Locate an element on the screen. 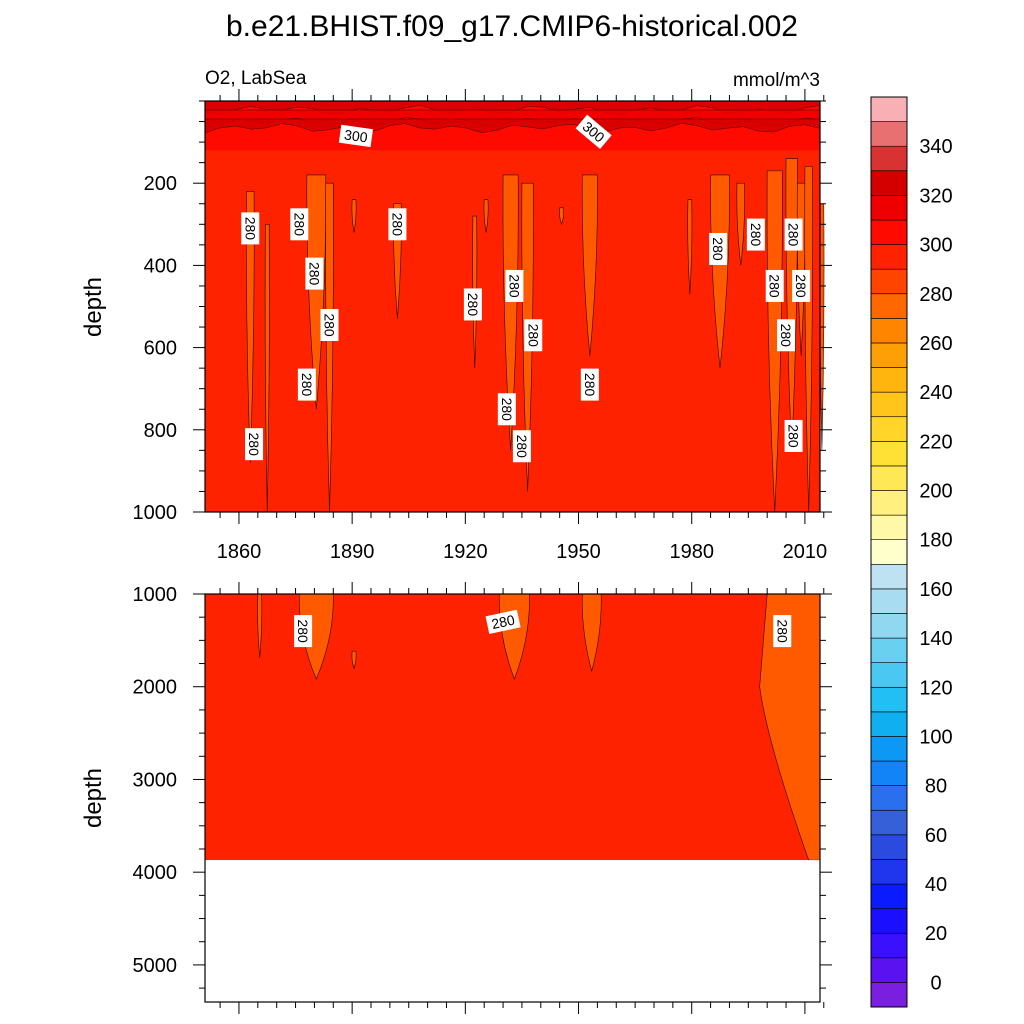  colorbar-tick-label: 300 is located at coordinates (935, 246).